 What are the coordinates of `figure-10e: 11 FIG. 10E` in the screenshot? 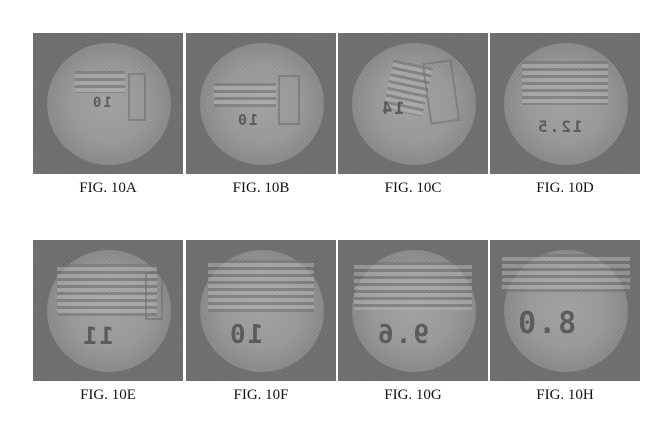 It's located at (108, 322).